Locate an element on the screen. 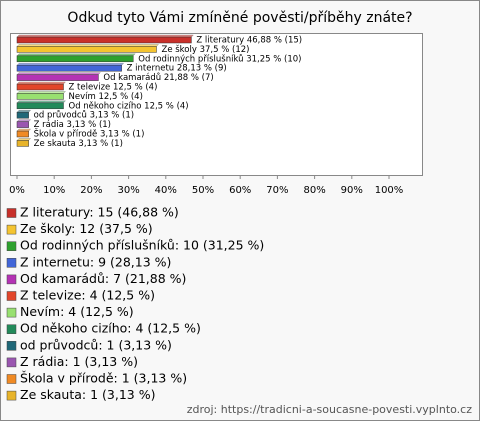 This screenshot has height=421, width=480. bar-label: Z literatury 46,88 % (15) is located at coordinates (249, 41).